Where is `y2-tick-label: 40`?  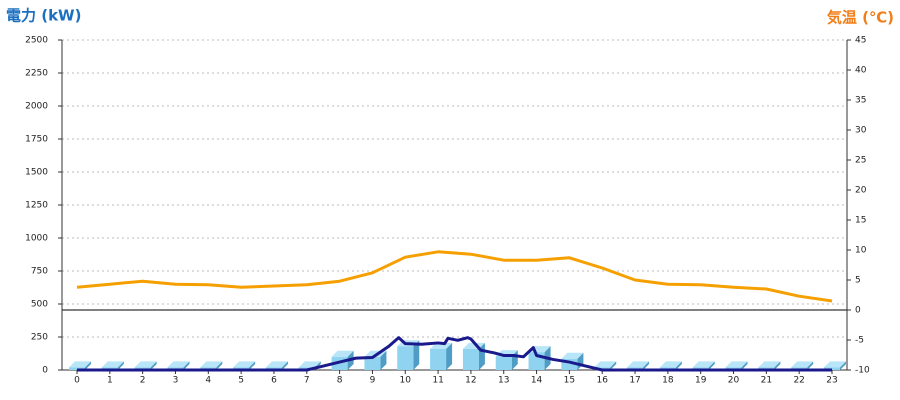
y2-tick-label: 40 is located at coordinates (861, 71).